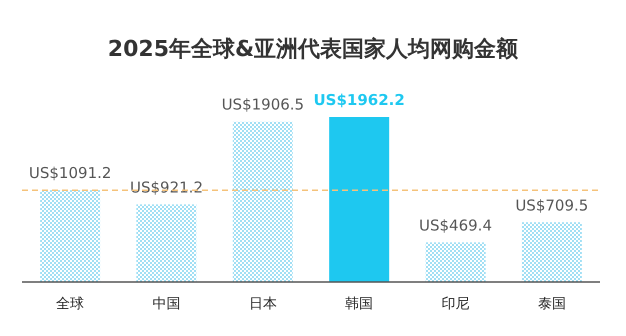  What do you see at coordinates (314, 49) in the screenshot?
I see `chart-title: 2025年全球&亚洲代表国家人均网购金额` at bounding box center [314, 49].